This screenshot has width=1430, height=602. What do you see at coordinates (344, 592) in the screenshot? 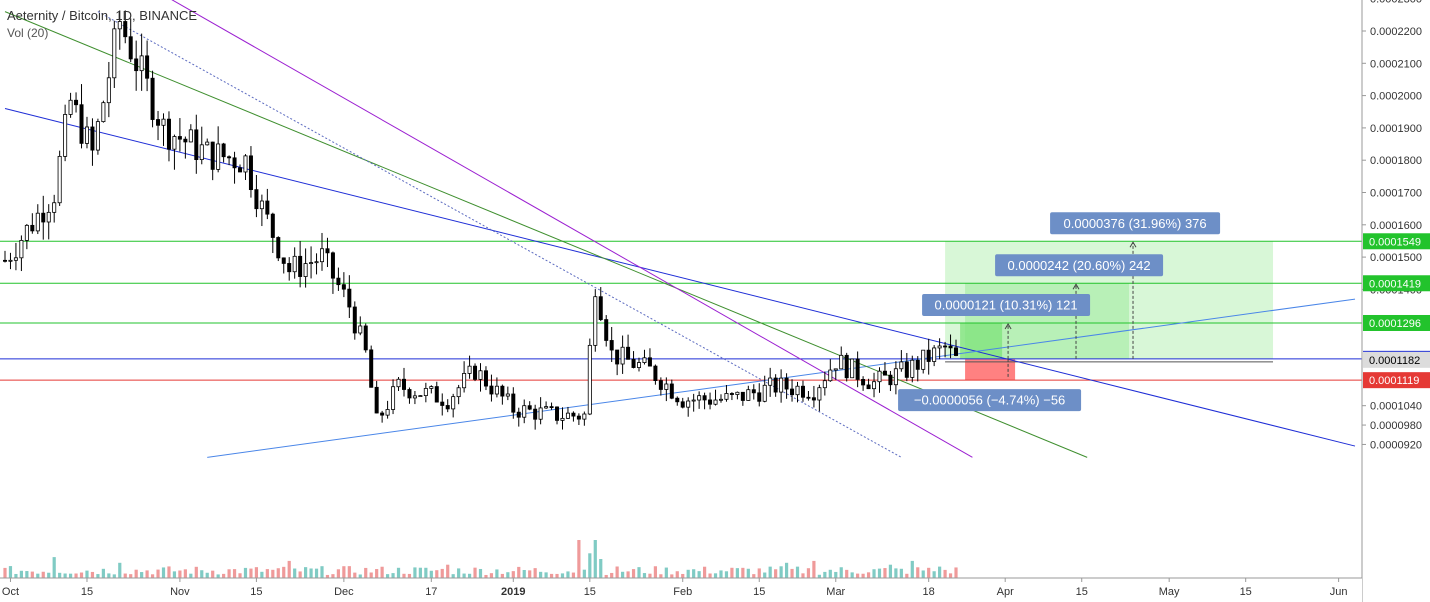
I see `time-tick-label-4: Dec` at bounding box center [344, 592].